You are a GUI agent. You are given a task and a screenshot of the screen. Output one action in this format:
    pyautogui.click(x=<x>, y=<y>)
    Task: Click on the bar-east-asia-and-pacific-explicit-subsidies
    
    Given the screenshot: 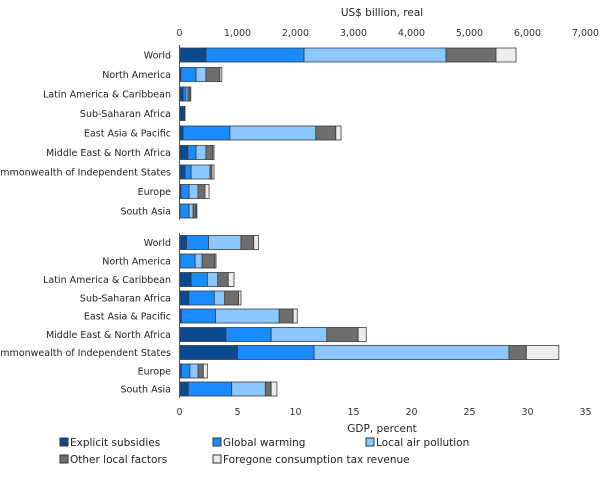 What is the action you would take?
    pyautogui.click(x=181, y=133)
    